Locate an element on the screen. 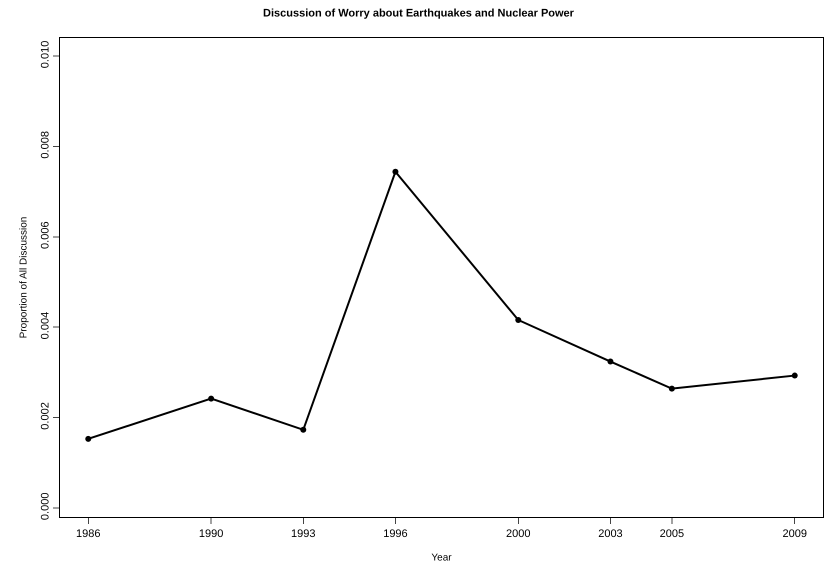 Image resolution: width=837 pixels, height=575 pixels. chart-title: Discussion of Worry about Earthquakes and Nuclear Power is located at coordinates (419, 13).